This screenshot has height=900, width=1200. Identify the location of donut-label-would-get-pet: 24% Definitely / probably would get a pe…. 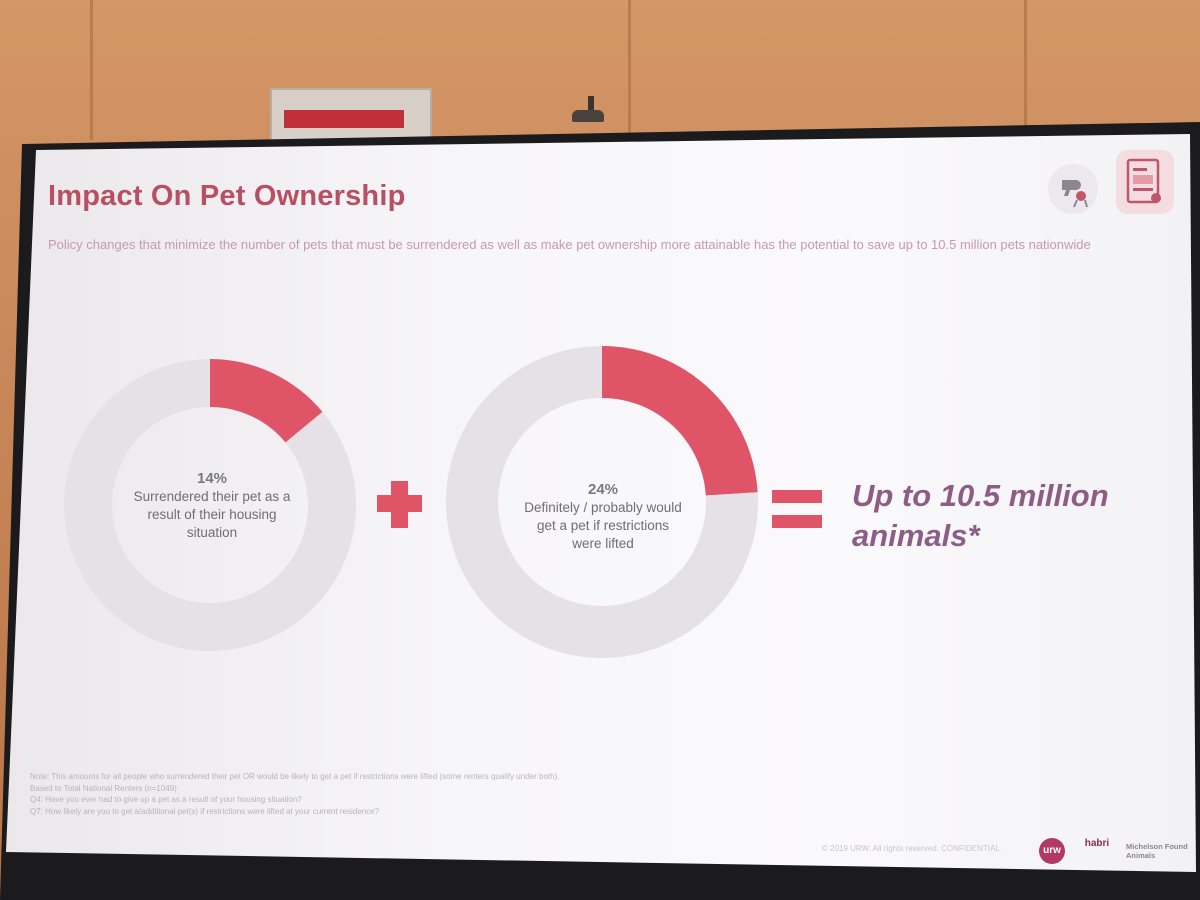
(603, 517).